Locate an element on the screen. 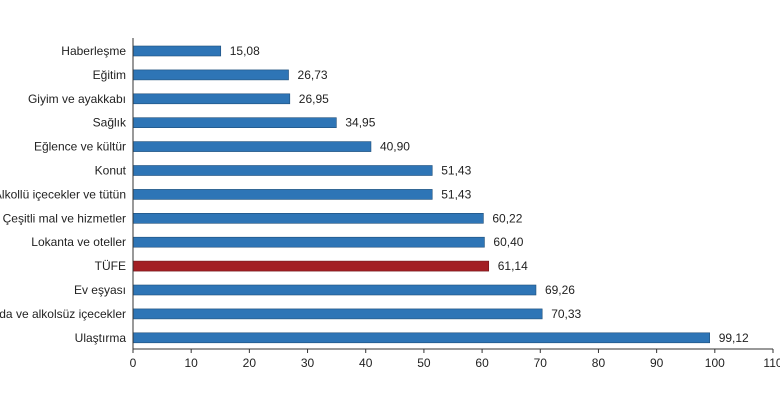  value-label: 60,40 is located at coordinates (508, 242).